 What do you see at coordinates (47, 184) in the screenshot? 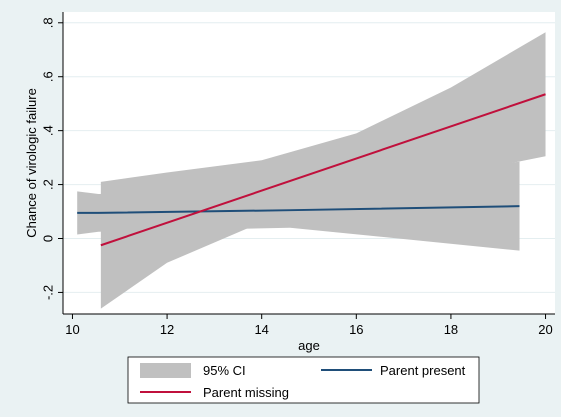
I see `y-tick-label-2: .2` at bounding box center [47, 184].